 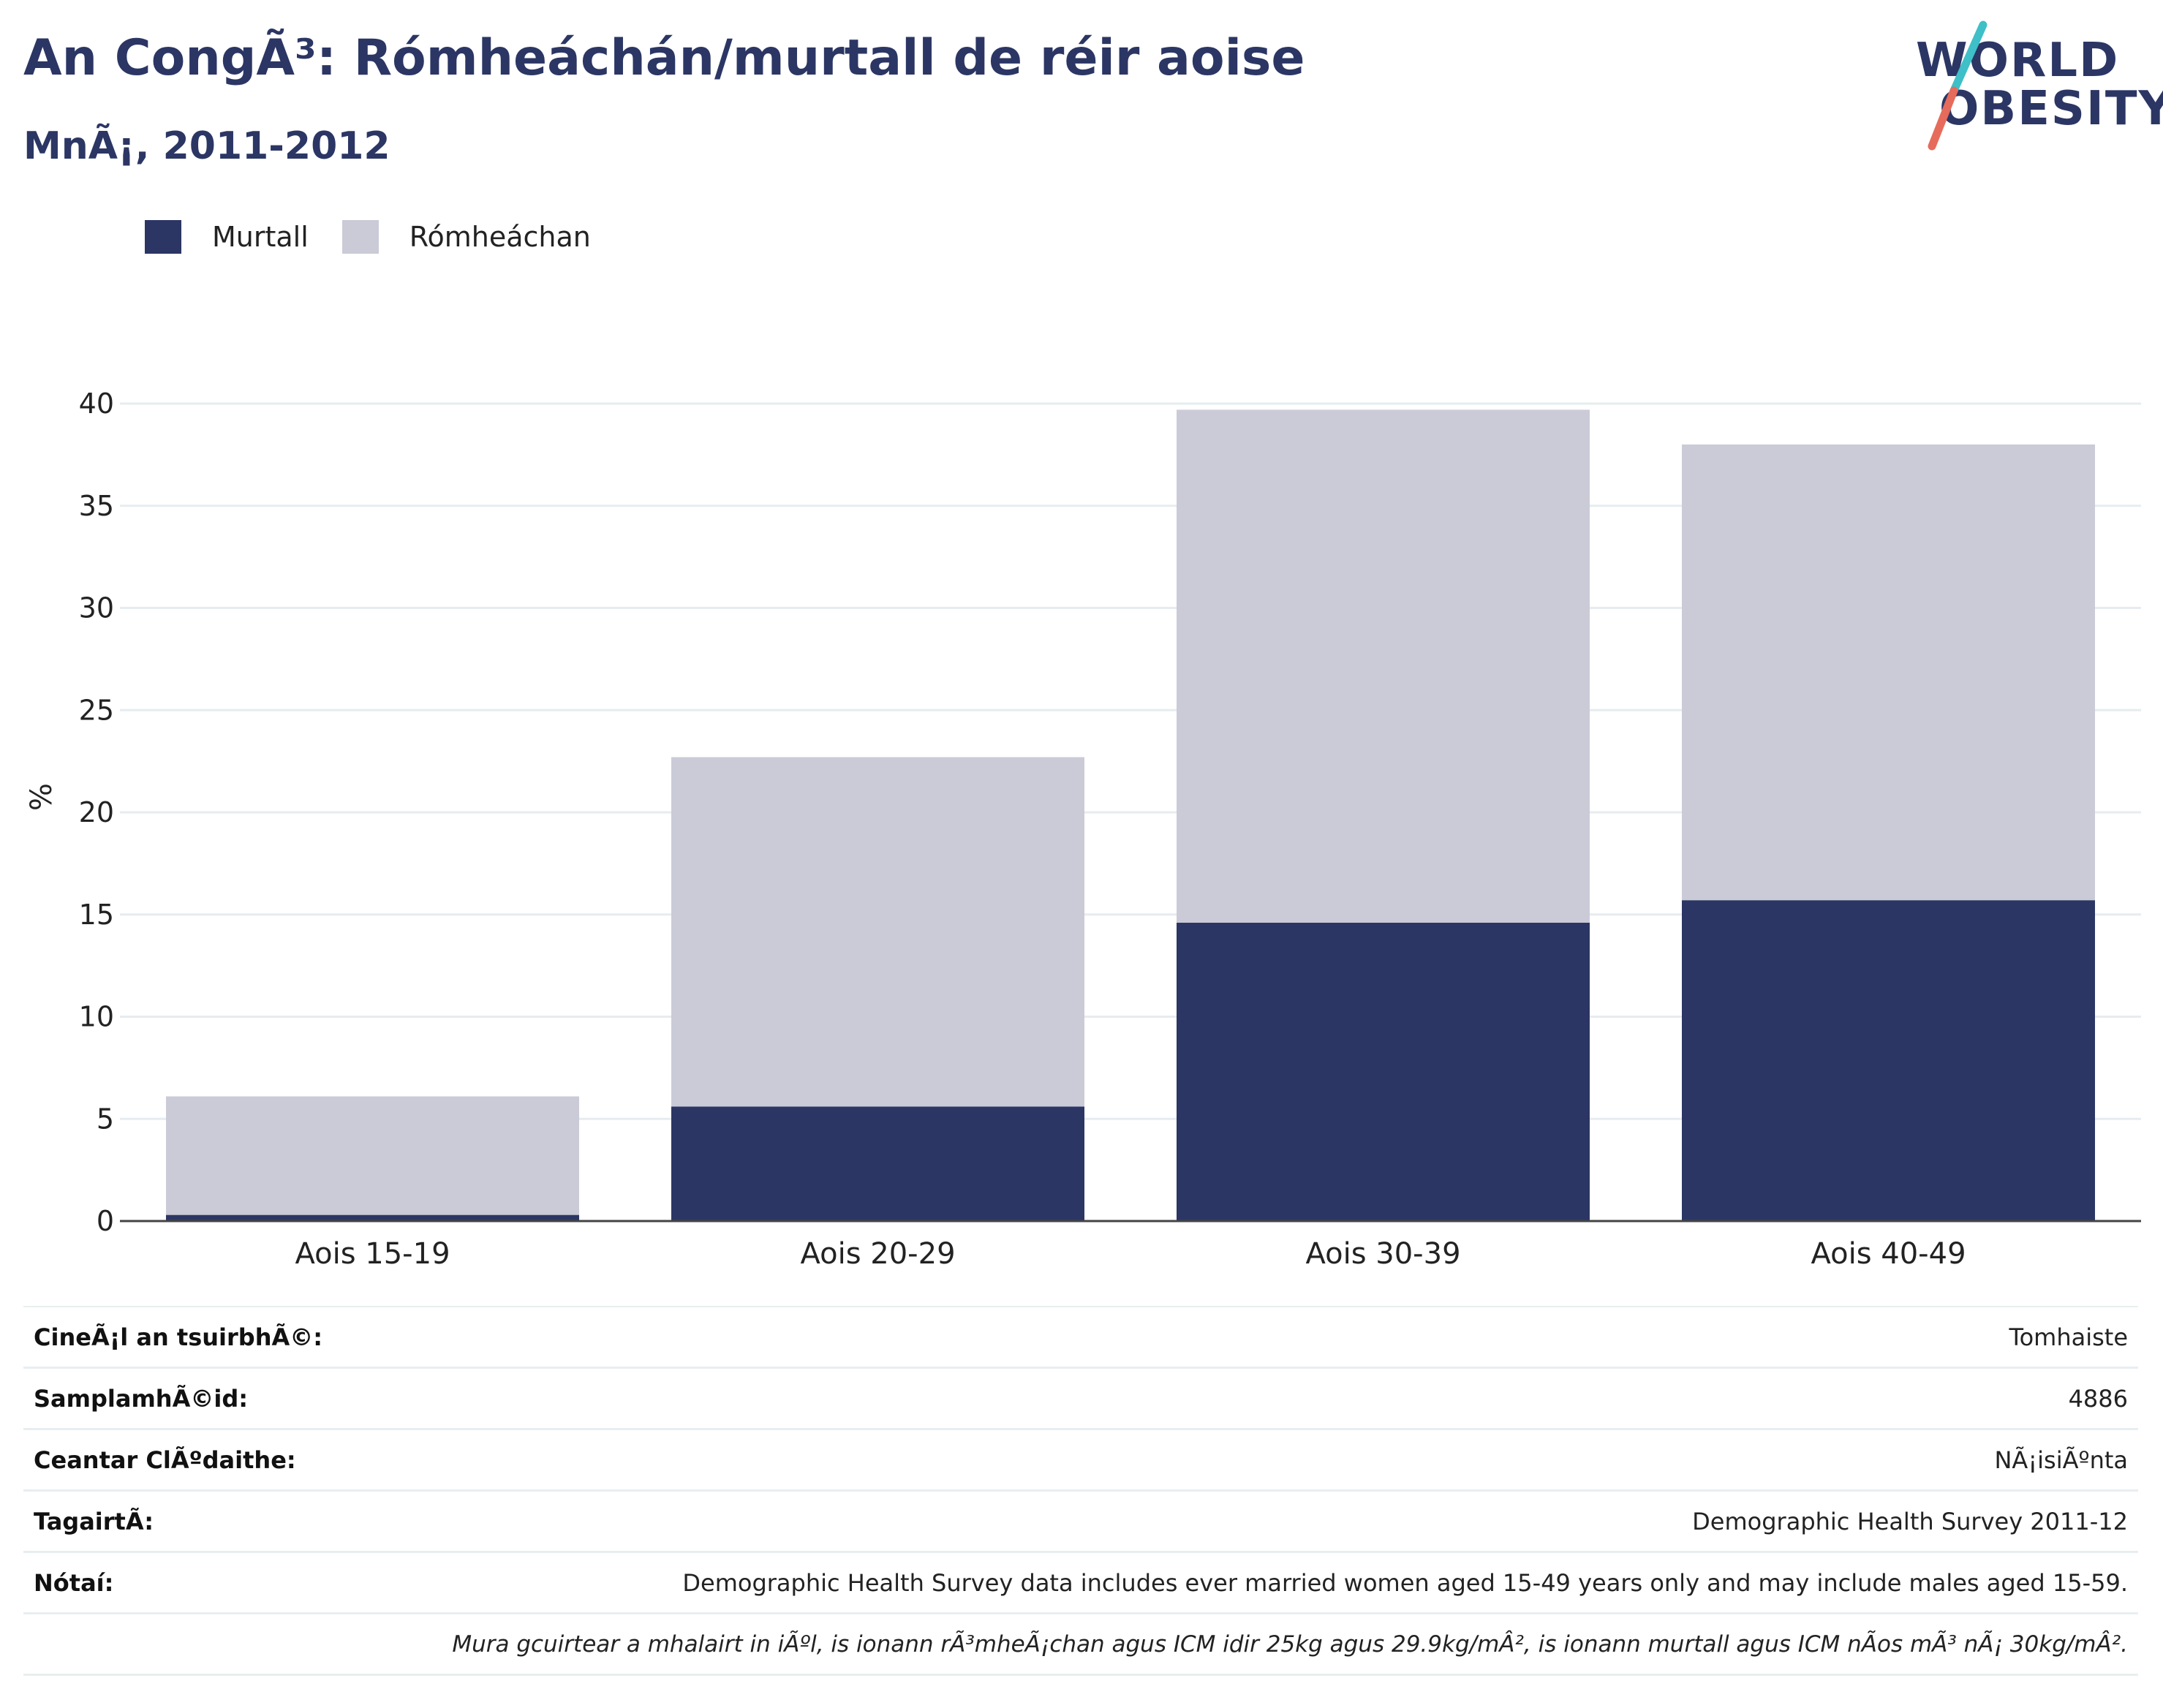 I want to click on y-tick-label: 15, so click(x=97, y=915).